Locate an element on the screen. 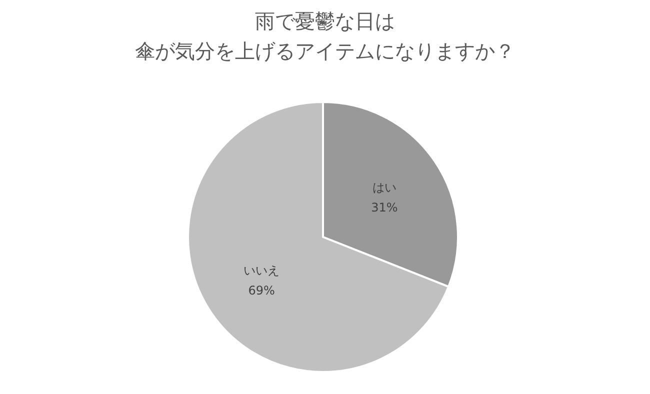 The height and width of the screenshot is (394, 650). data-label: 69% is located at coordinates (261, 291).